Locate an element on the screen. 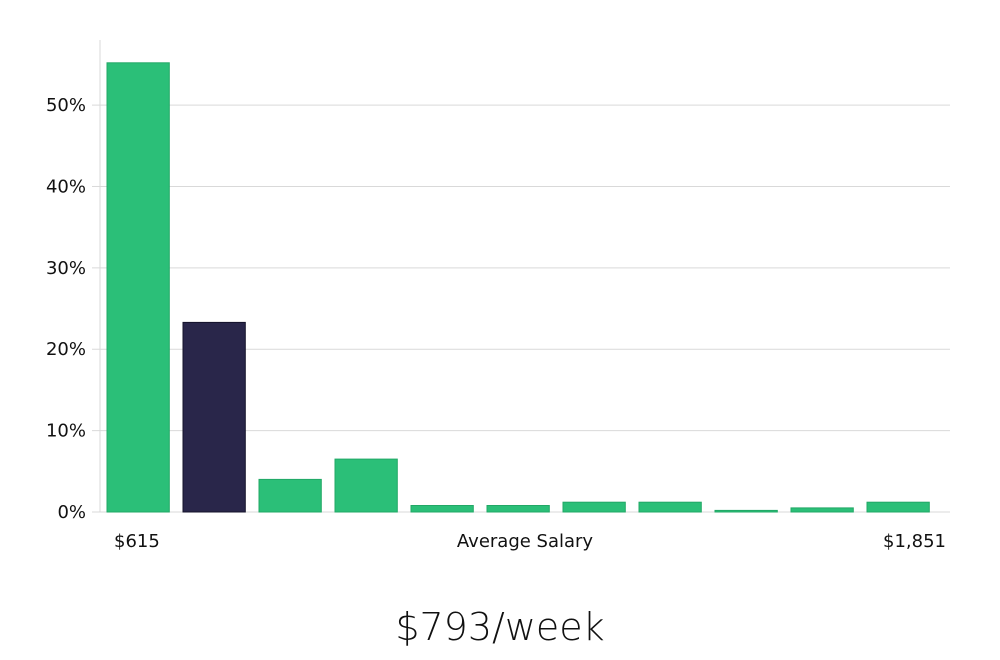  x-axis-title: Average Salary is located at coordinates (525, 541).